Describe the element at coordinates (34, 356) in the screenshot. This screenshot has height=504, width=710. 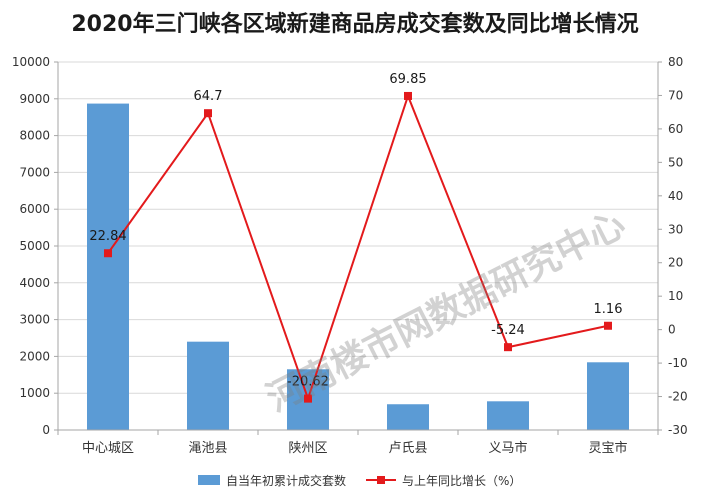
I see `y-left-tick-label: 2000` at that location.